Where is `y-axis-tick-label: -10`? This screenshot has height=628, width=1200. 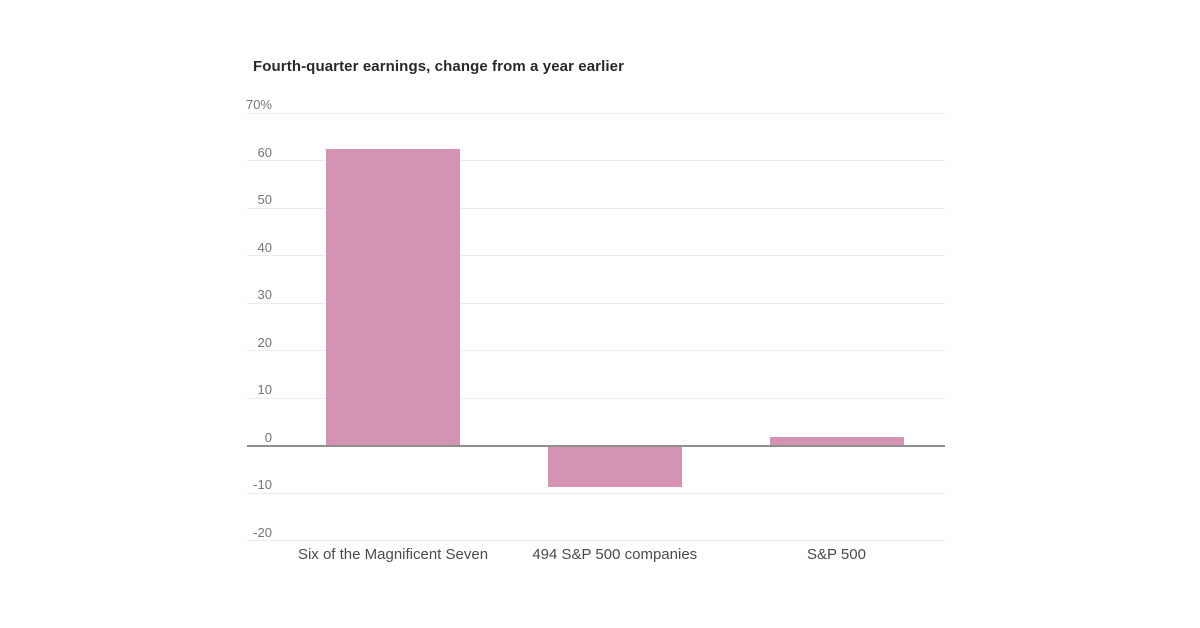
y-axis-tick-label: -10 is located at coordinates (262, 484).